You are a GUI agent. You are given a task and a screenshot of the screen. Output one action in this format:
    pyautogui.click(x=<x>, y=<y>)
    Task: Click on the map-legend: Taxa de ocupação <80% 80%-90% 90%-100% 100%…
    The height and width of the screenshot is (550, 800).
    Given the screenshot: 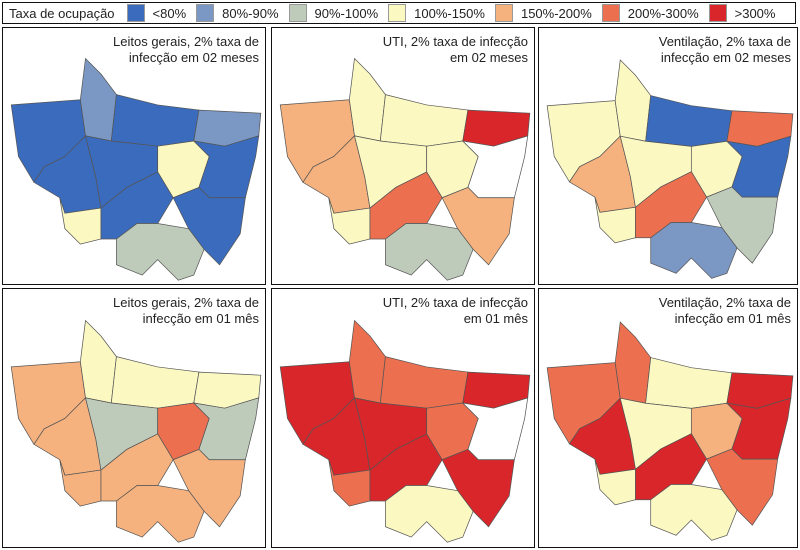 What is the action you would take?
    pyautogui.click(x=399, y=13)
    